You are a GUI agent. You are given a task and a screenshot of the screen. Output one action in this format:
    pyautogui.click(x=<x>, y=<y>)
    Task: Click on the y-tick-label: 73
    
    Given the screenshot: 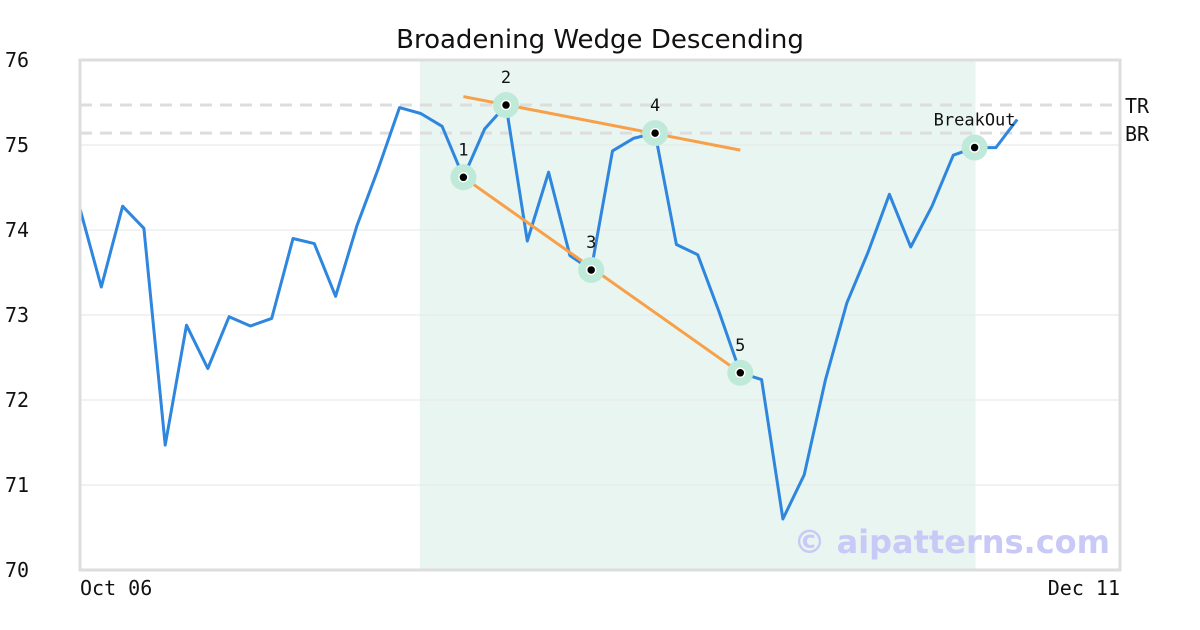 What is the action you would take?
    pyautogui.click(x=17, y=315)
    